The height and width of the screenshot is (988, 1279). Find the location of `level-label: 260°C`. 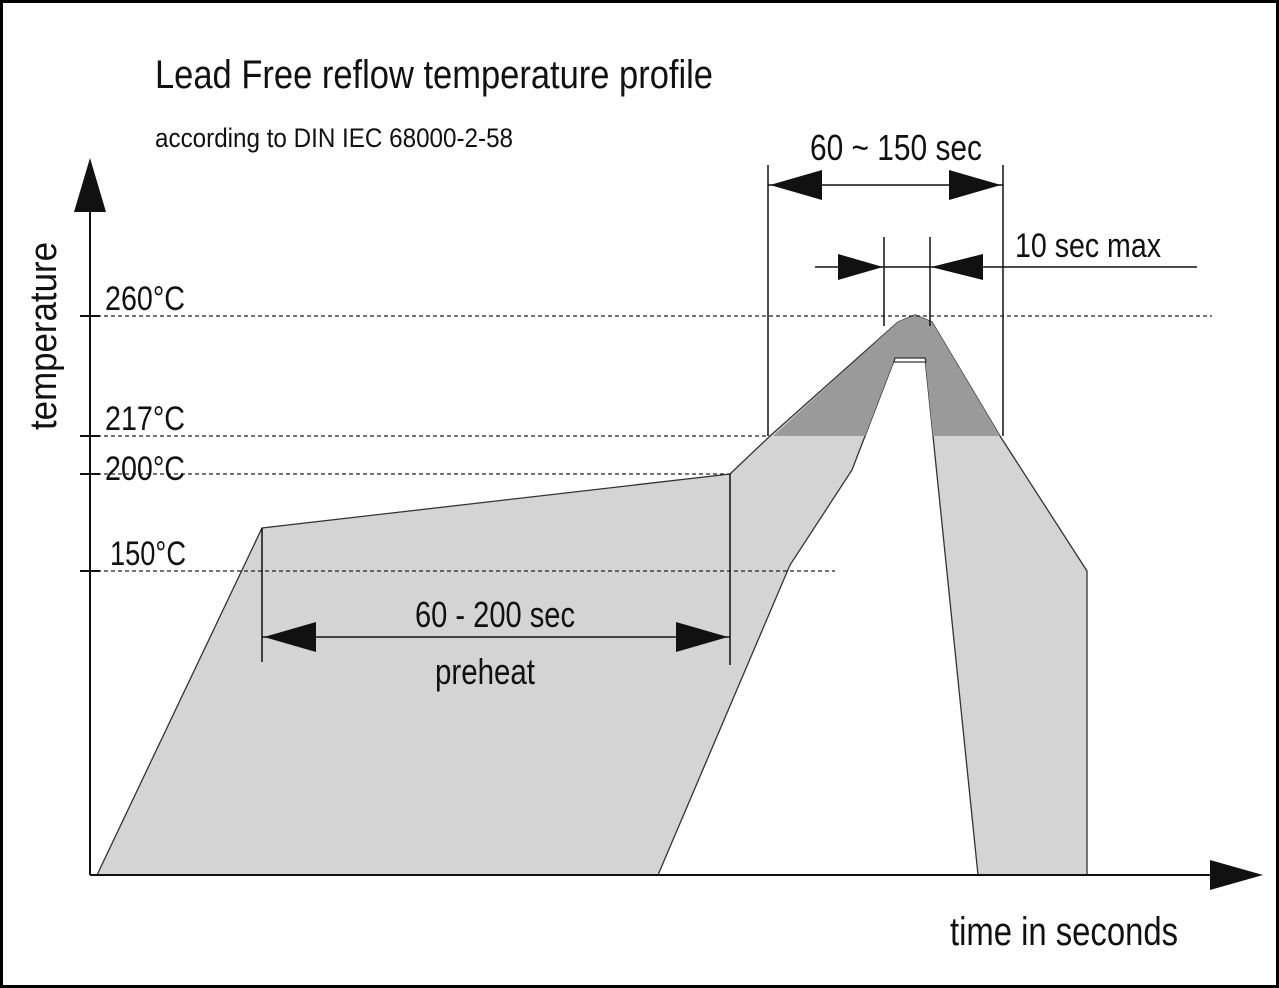

level-label: 260°C is located at coordinates (145, 299).